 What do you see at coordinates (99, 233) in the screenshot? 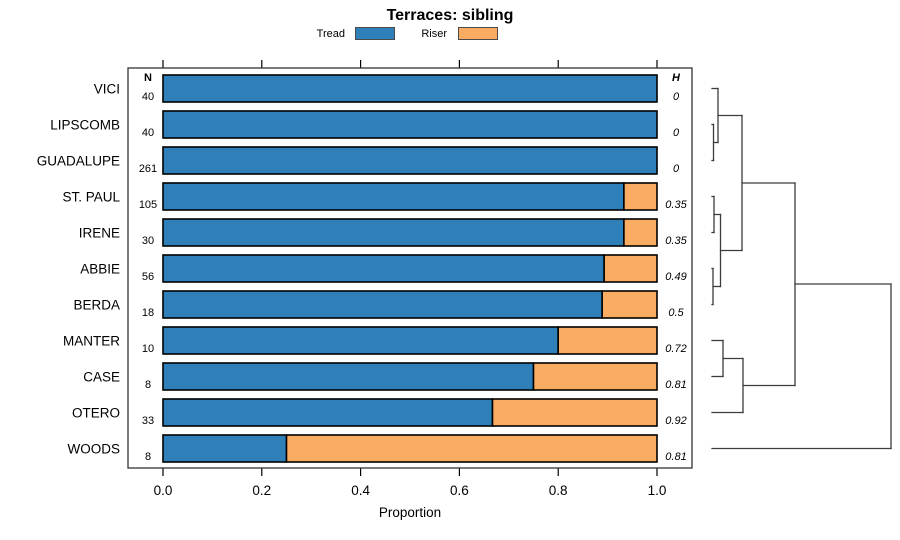
I see `row-label: IRENE` at bounding box center [99, 233].